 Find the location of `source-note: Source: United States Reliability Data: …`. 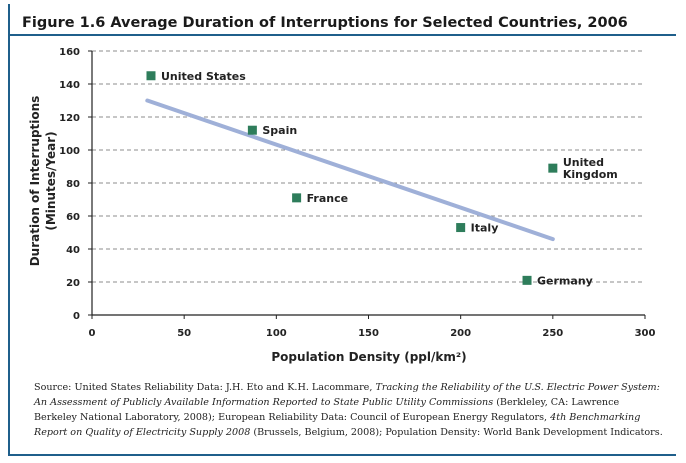

source-note: Source: United States Reliability Data: … is located at coordinates (349, 410).